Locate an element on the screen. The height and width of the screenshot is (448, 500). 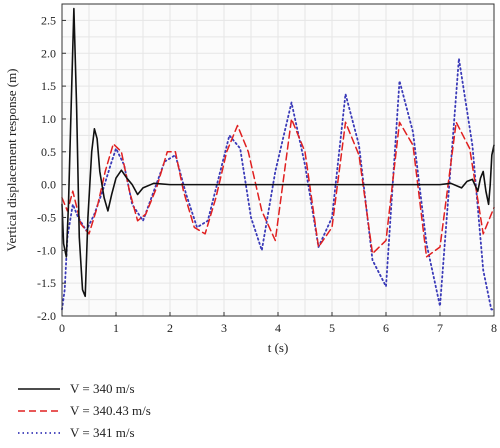
legend-item-v340: V = 340 m/s is located at coordinates (168, 389).